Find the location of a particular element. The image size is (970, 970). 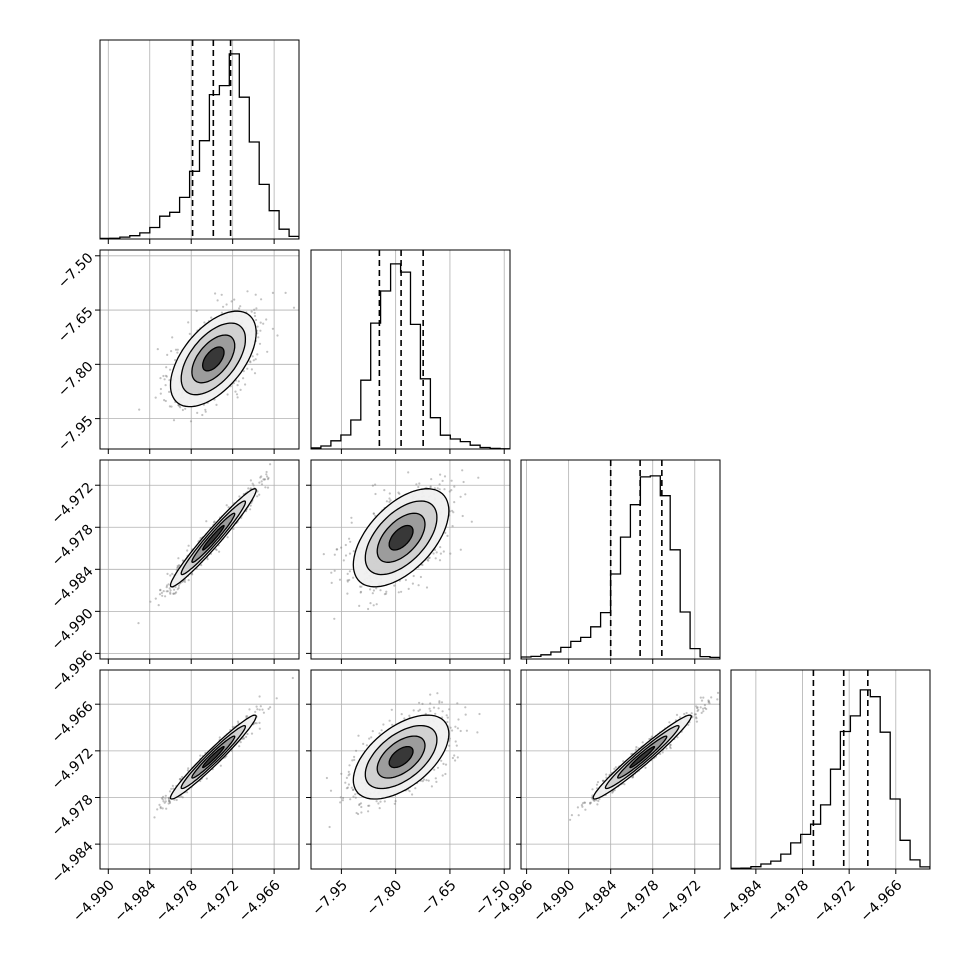

y-tick-label: −4.978 is located at coordinates (73, 816).